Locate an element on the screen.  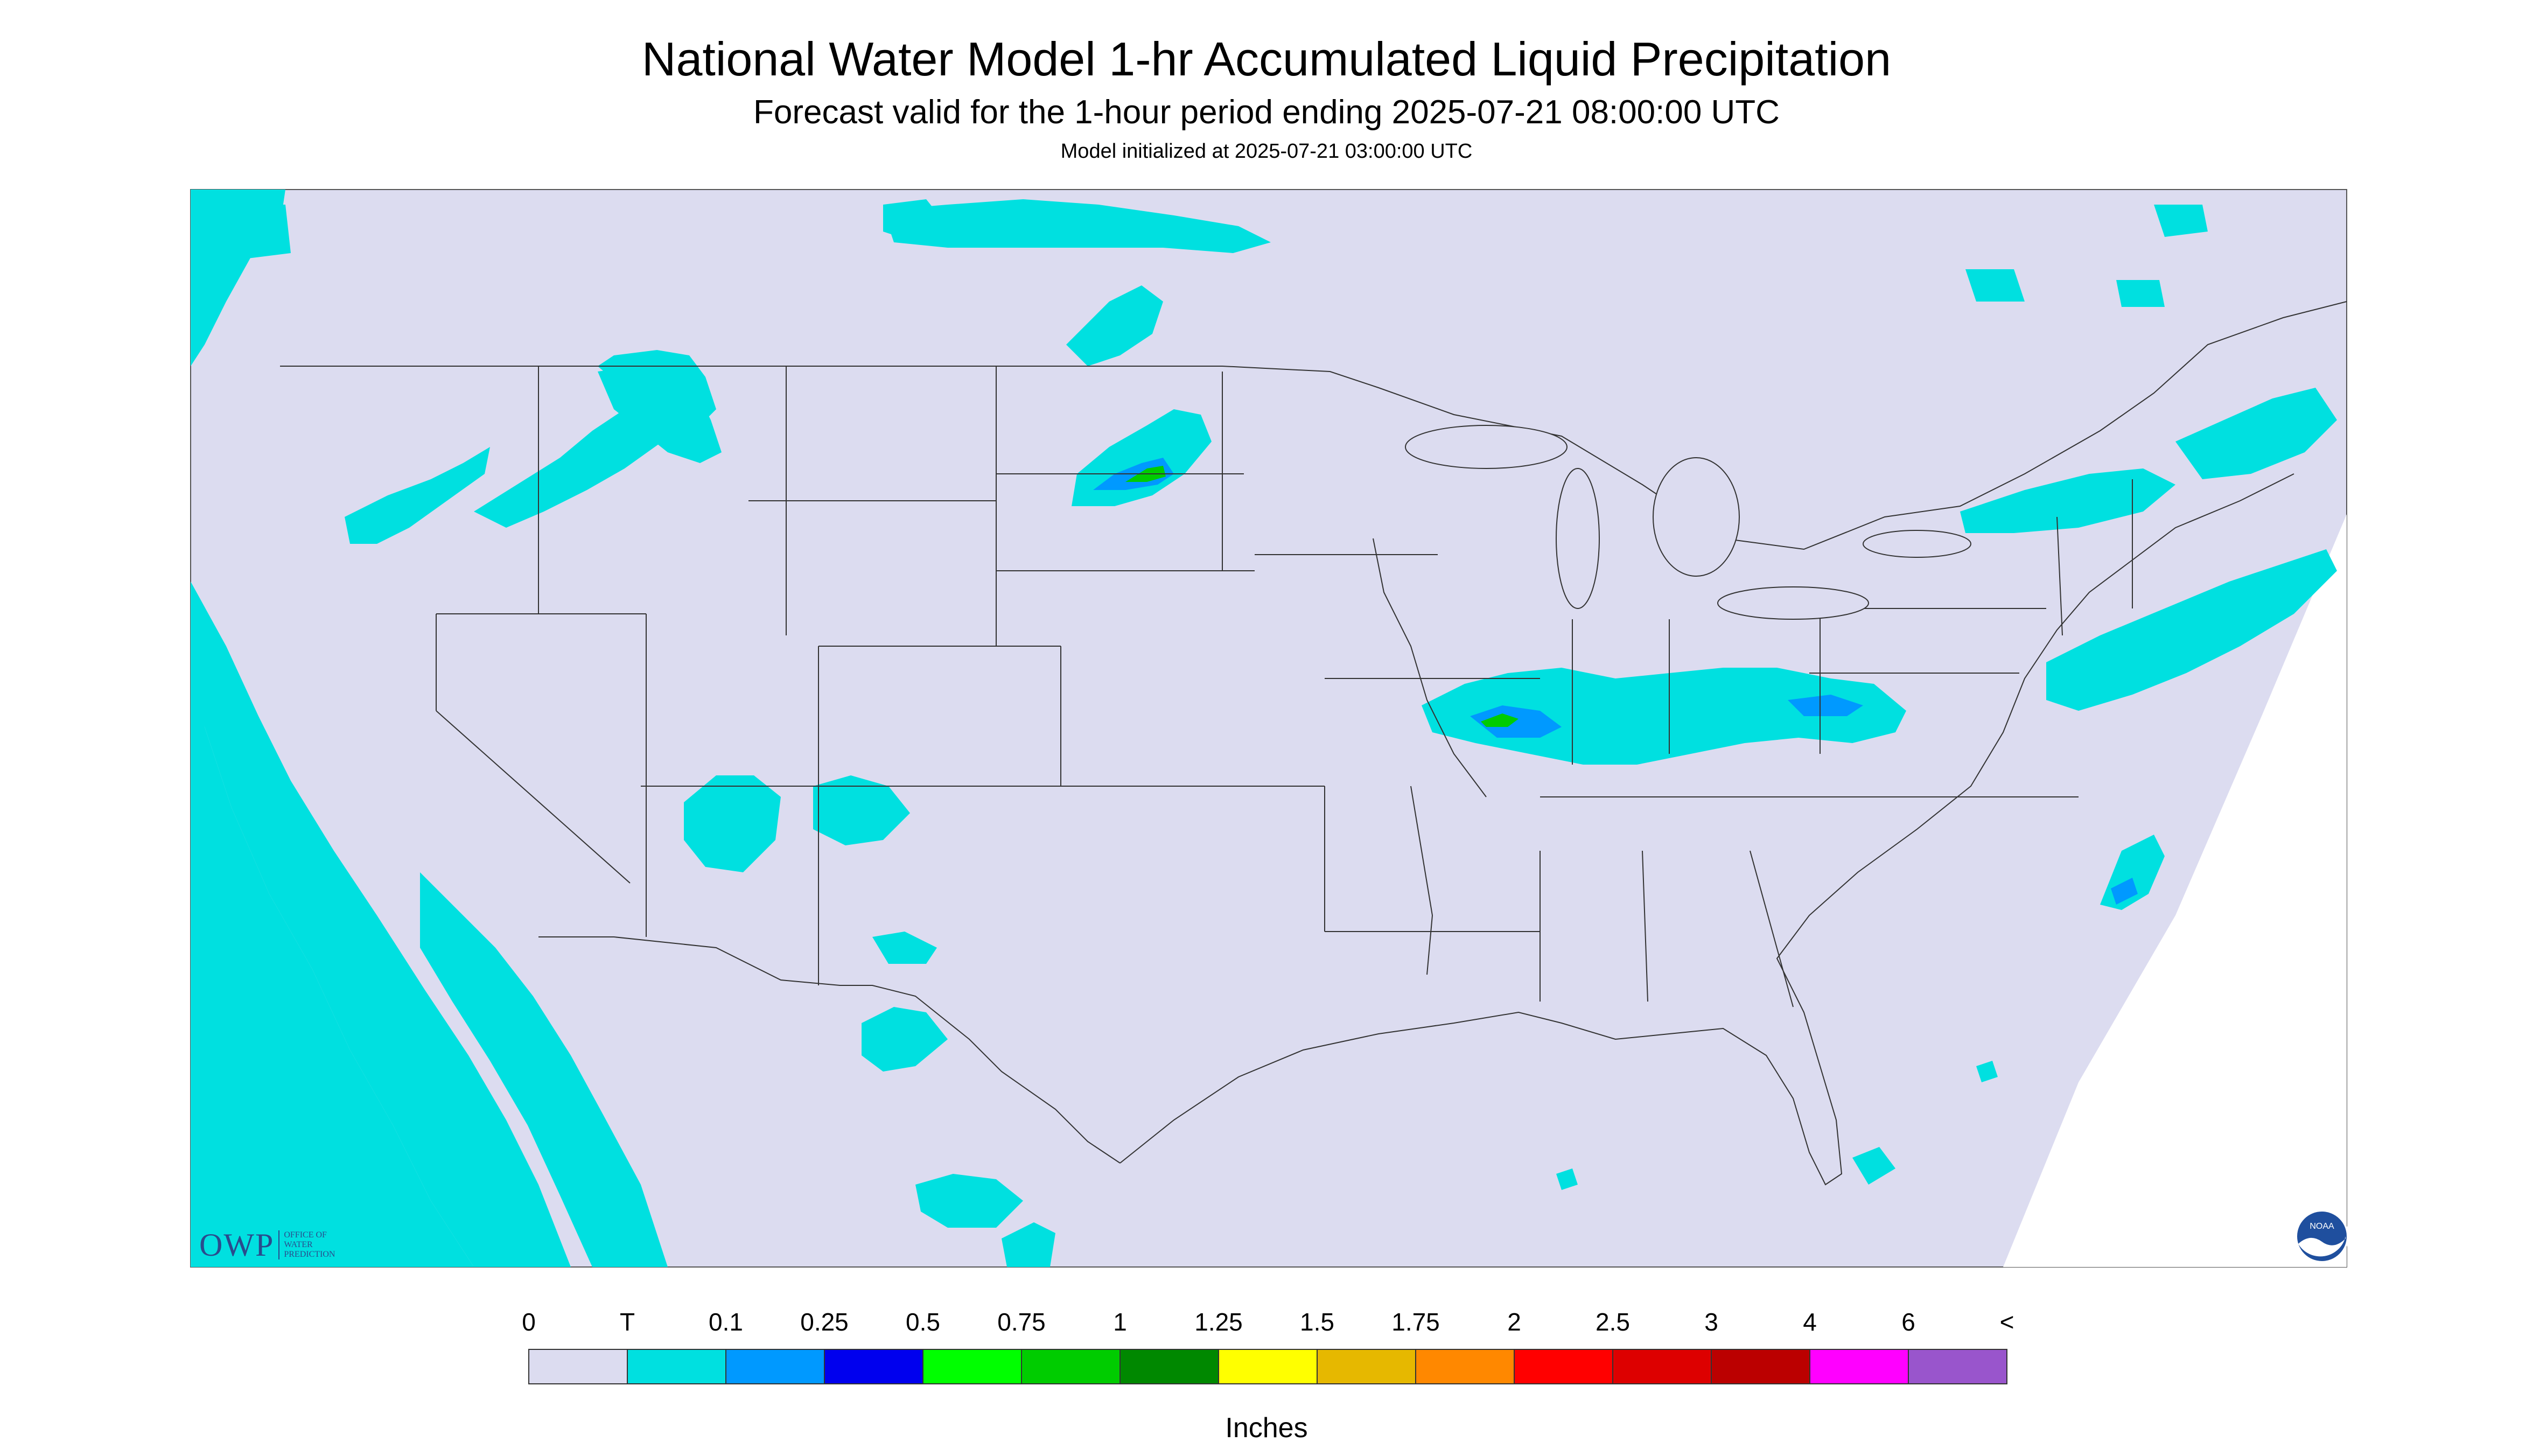
legend-label-0: 0 is located at coordinates (529, 1322).